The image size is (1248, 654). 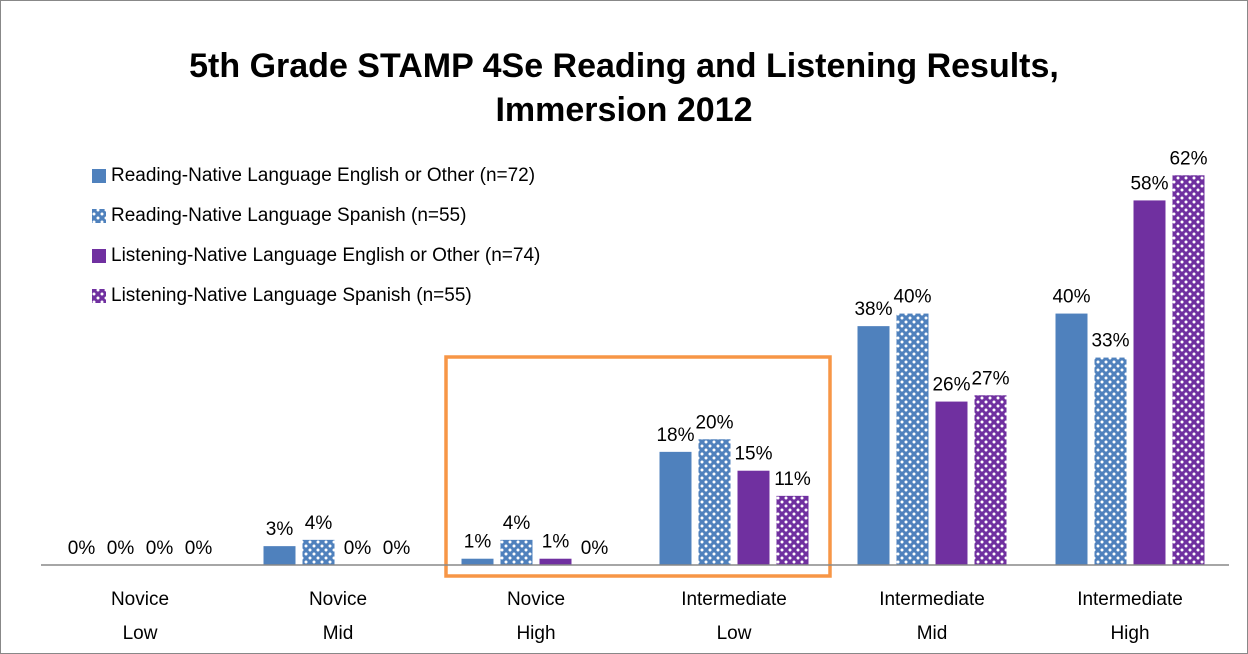 I want to click on data-label: 27%, so click(x=990, y=378).